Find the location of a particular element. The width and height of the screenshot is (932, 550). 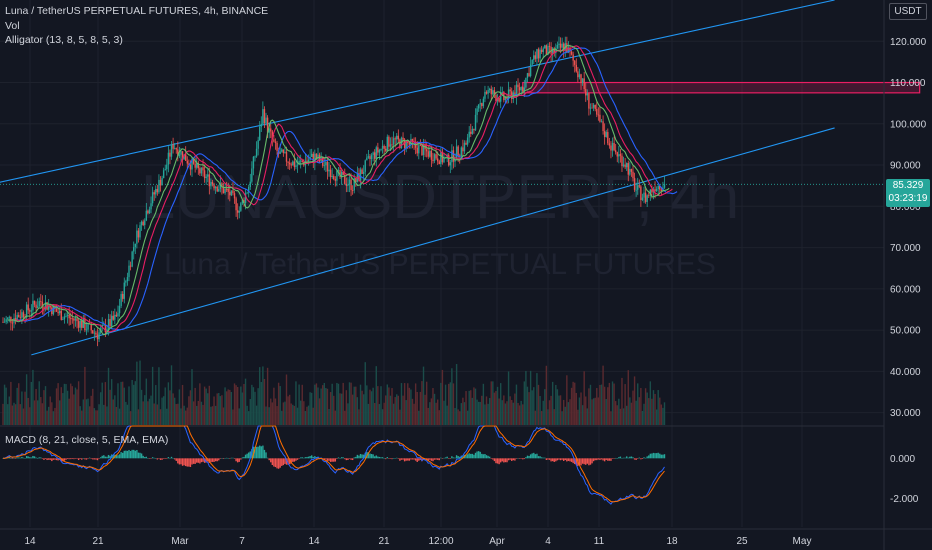

time-tick-label: Apr is located at coordinates (497, 541).